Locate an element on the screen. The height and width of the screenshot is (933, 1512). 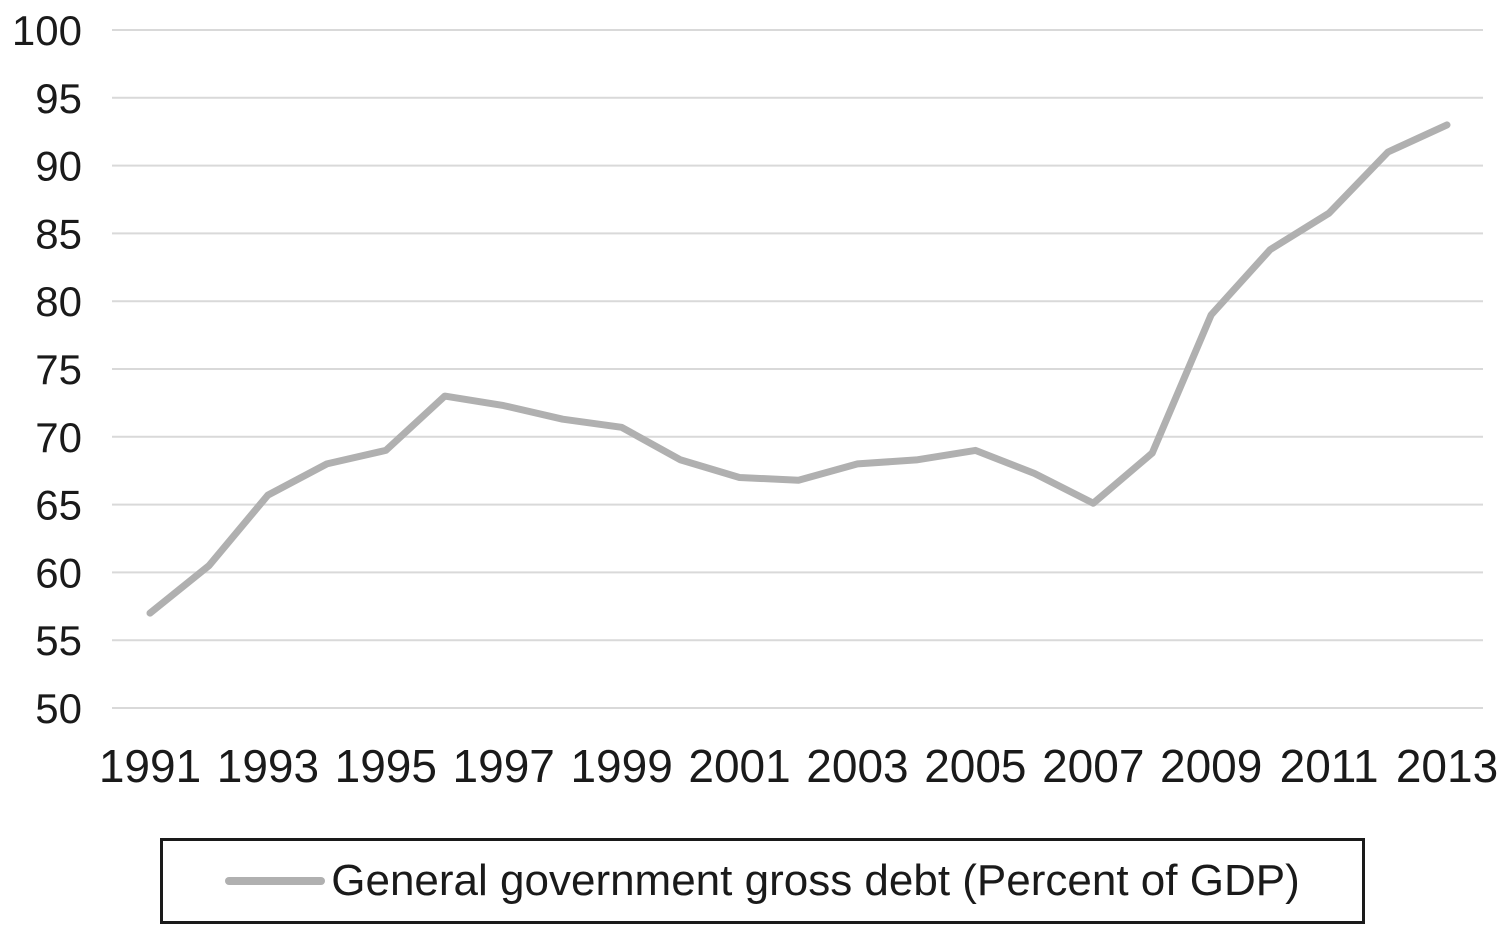
x-tick-label: 1993 is located at coordinates (268, 766).